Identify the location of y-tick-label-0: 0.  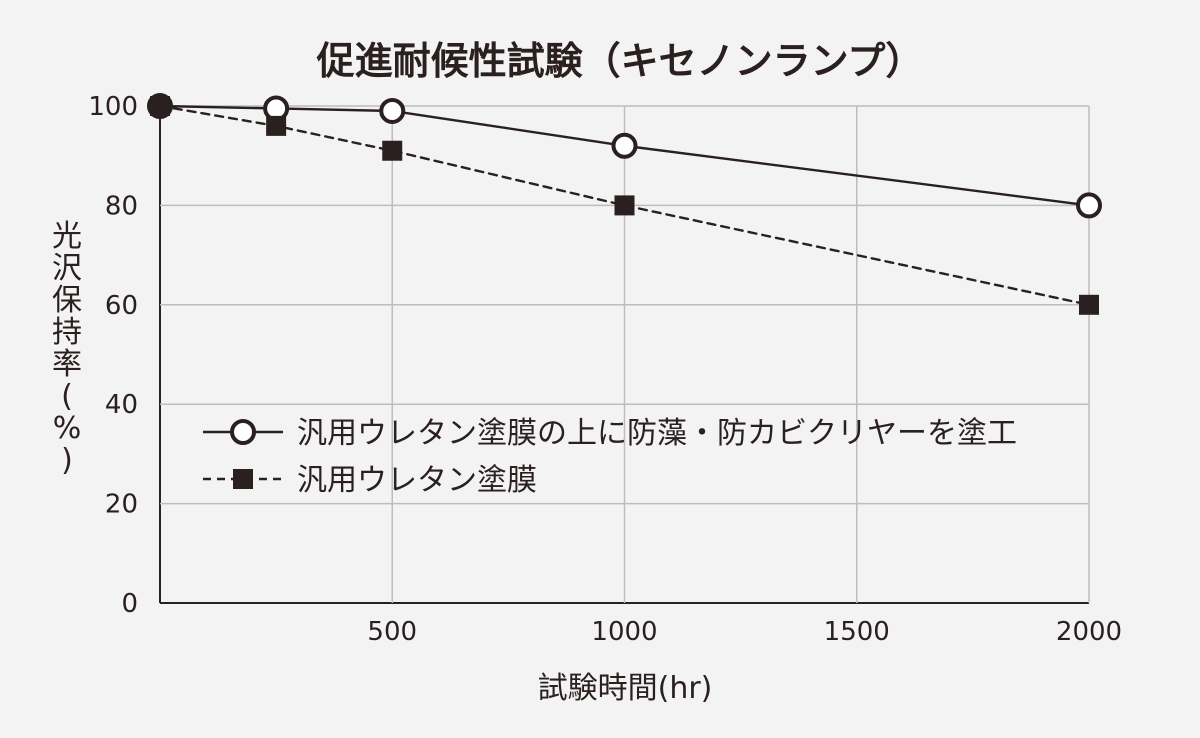
(129, 604).